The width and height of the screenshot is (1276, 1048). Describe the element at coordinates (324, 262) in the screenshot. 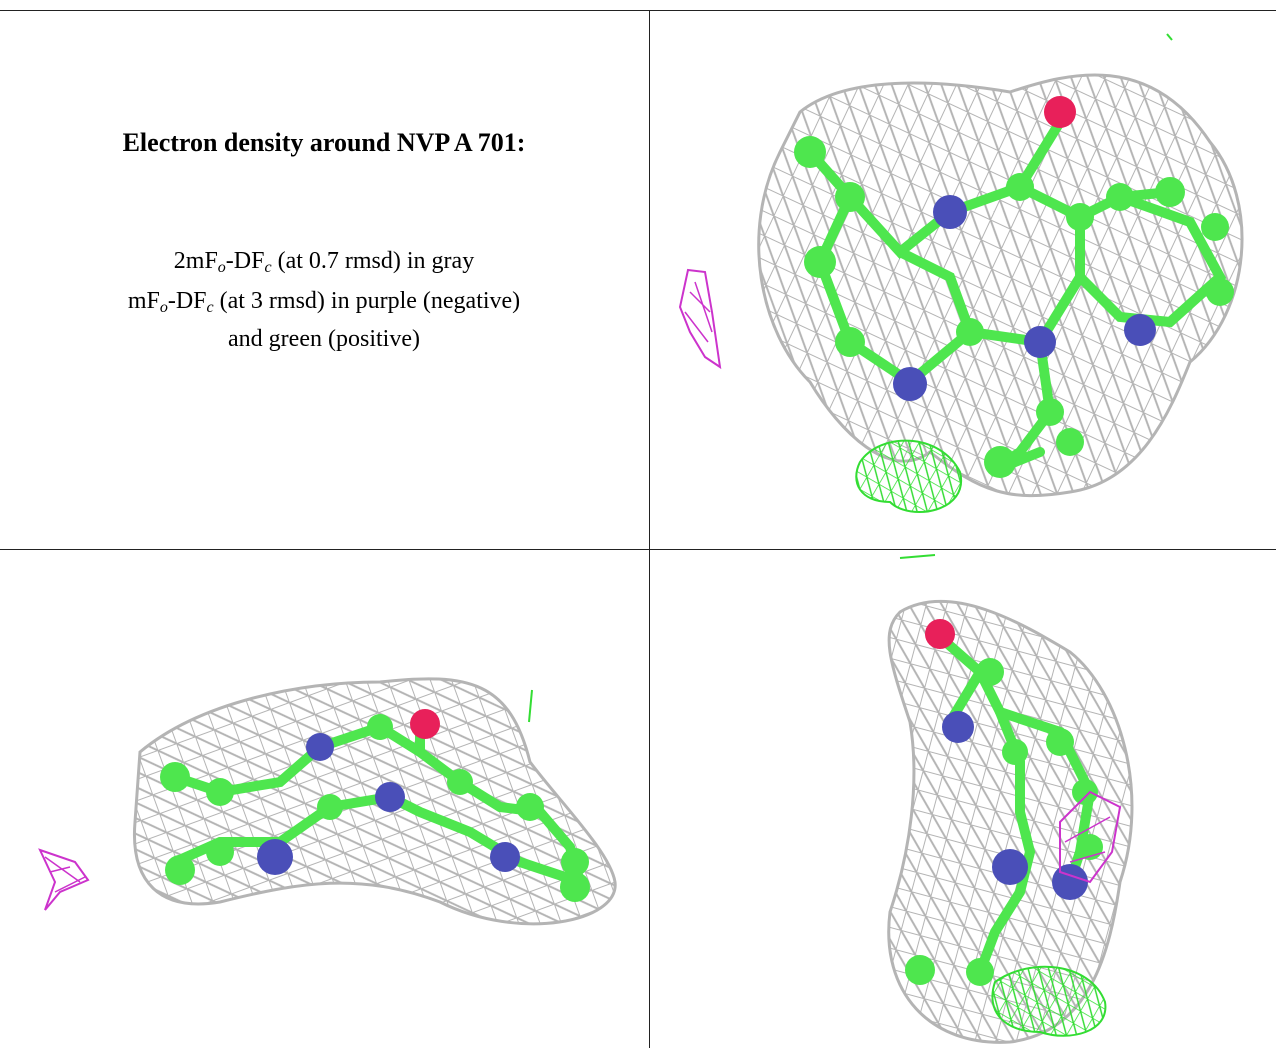

I see `caption-line-1: 2mFo-DFc (at 0.7 rmsd) in gray` at that location.